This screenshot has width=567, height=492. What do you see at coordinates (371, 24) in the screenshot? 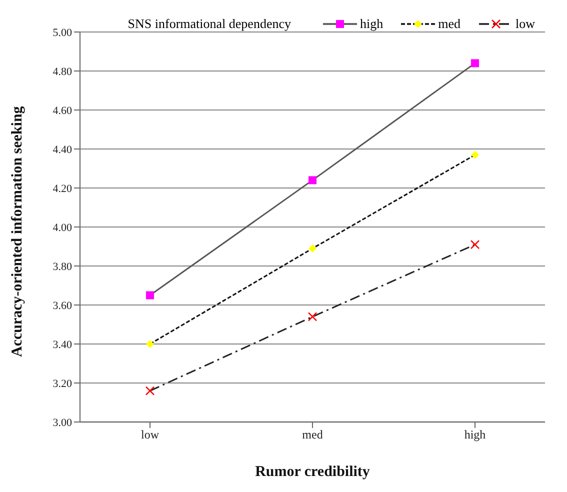
I see `legend-label: high` at bounding box center [371, 24].